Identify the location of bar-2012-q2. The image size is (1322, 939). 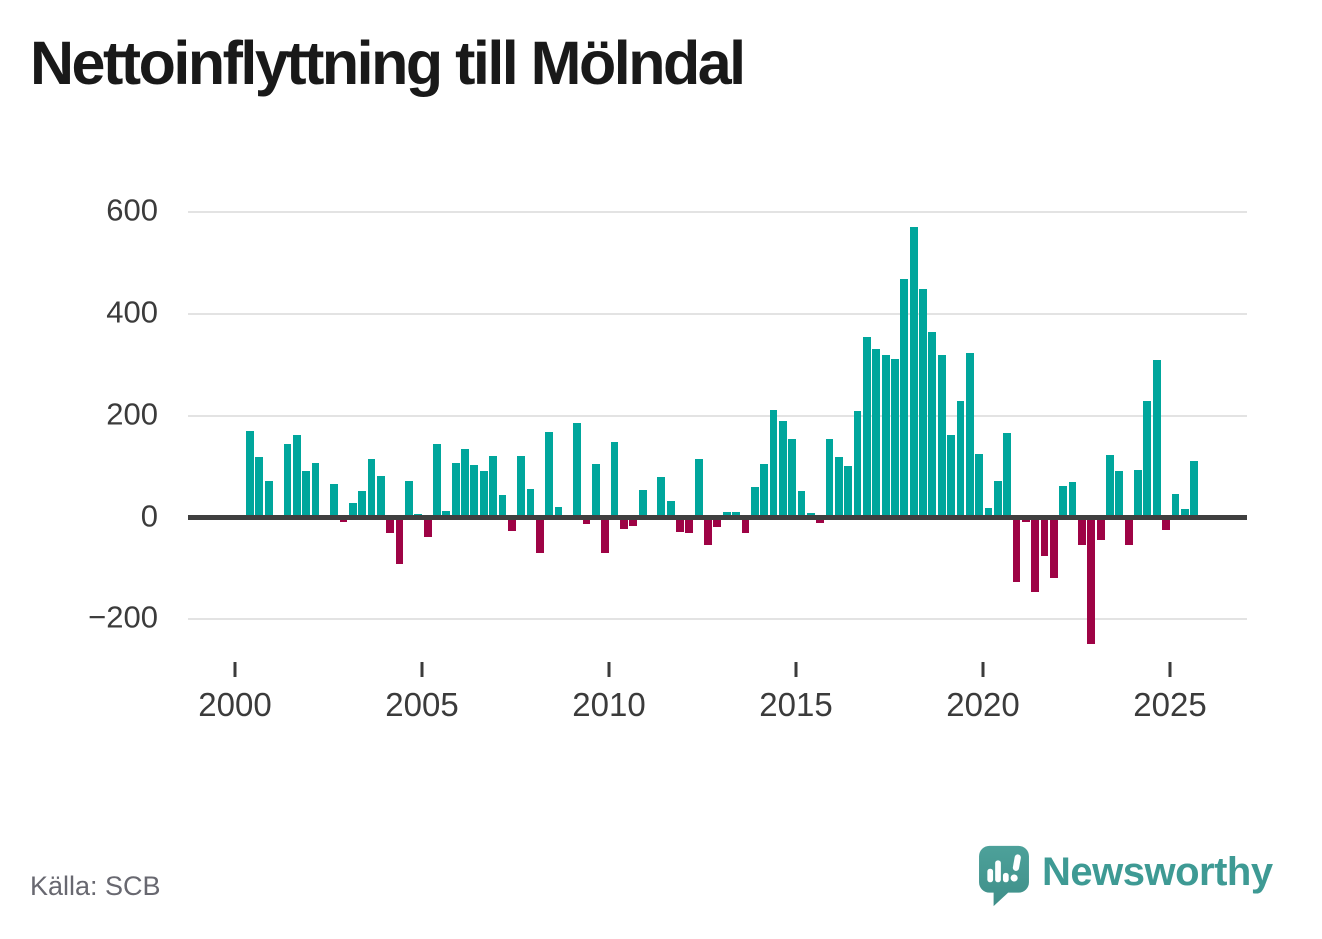
(698, 489).